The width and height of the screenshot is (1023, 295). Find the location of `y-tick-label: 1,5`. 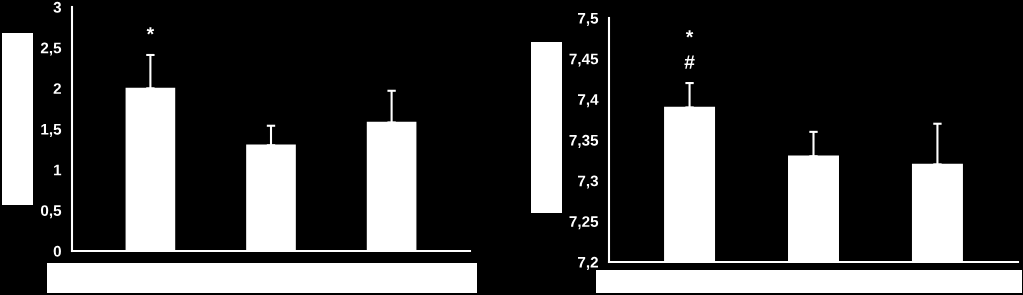

y-tick-label: 1,5 is located at coordinates (51, 130).